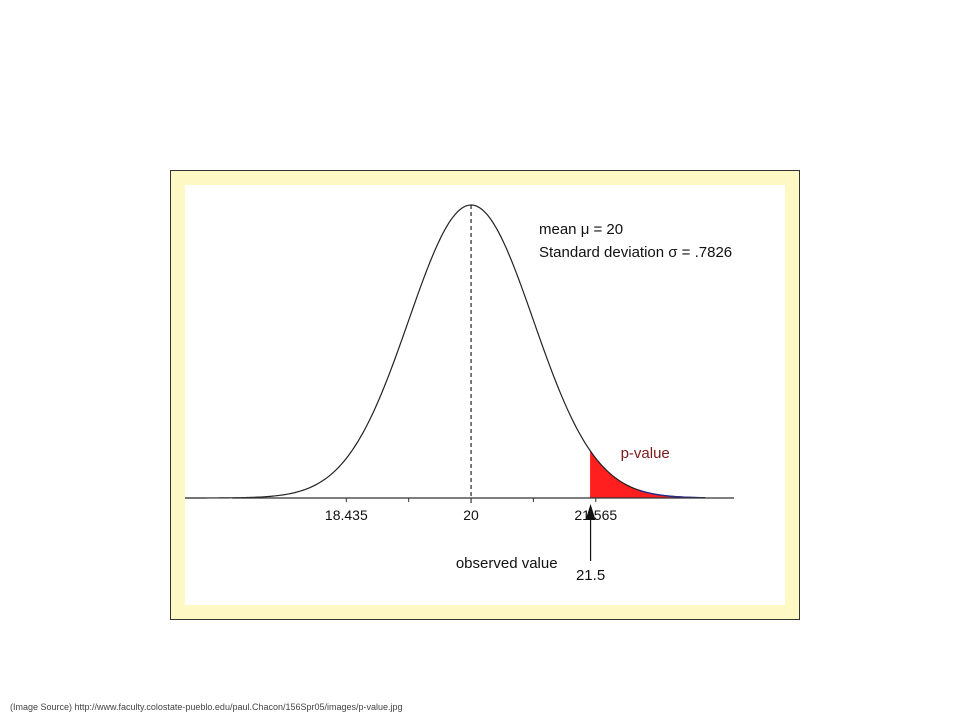  Describe the element at coordinates (581, 229) in the screenshot. I see `stat-mean-label: mean μ = 20` at that location.